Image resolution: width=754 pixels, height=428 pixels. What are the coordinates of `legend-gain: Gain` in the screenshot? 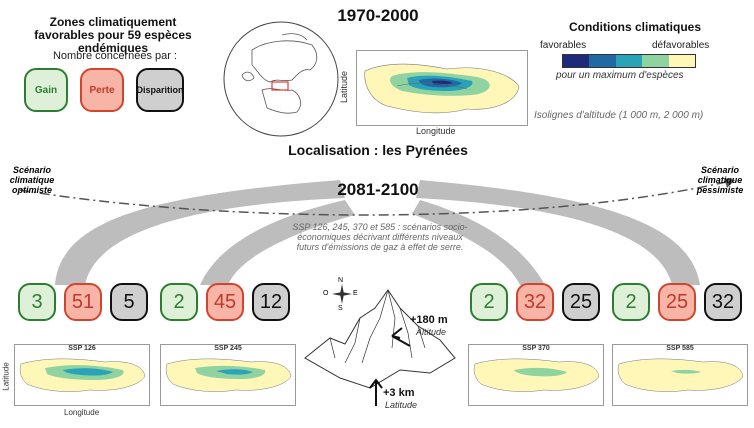 It's located at (46, 90).